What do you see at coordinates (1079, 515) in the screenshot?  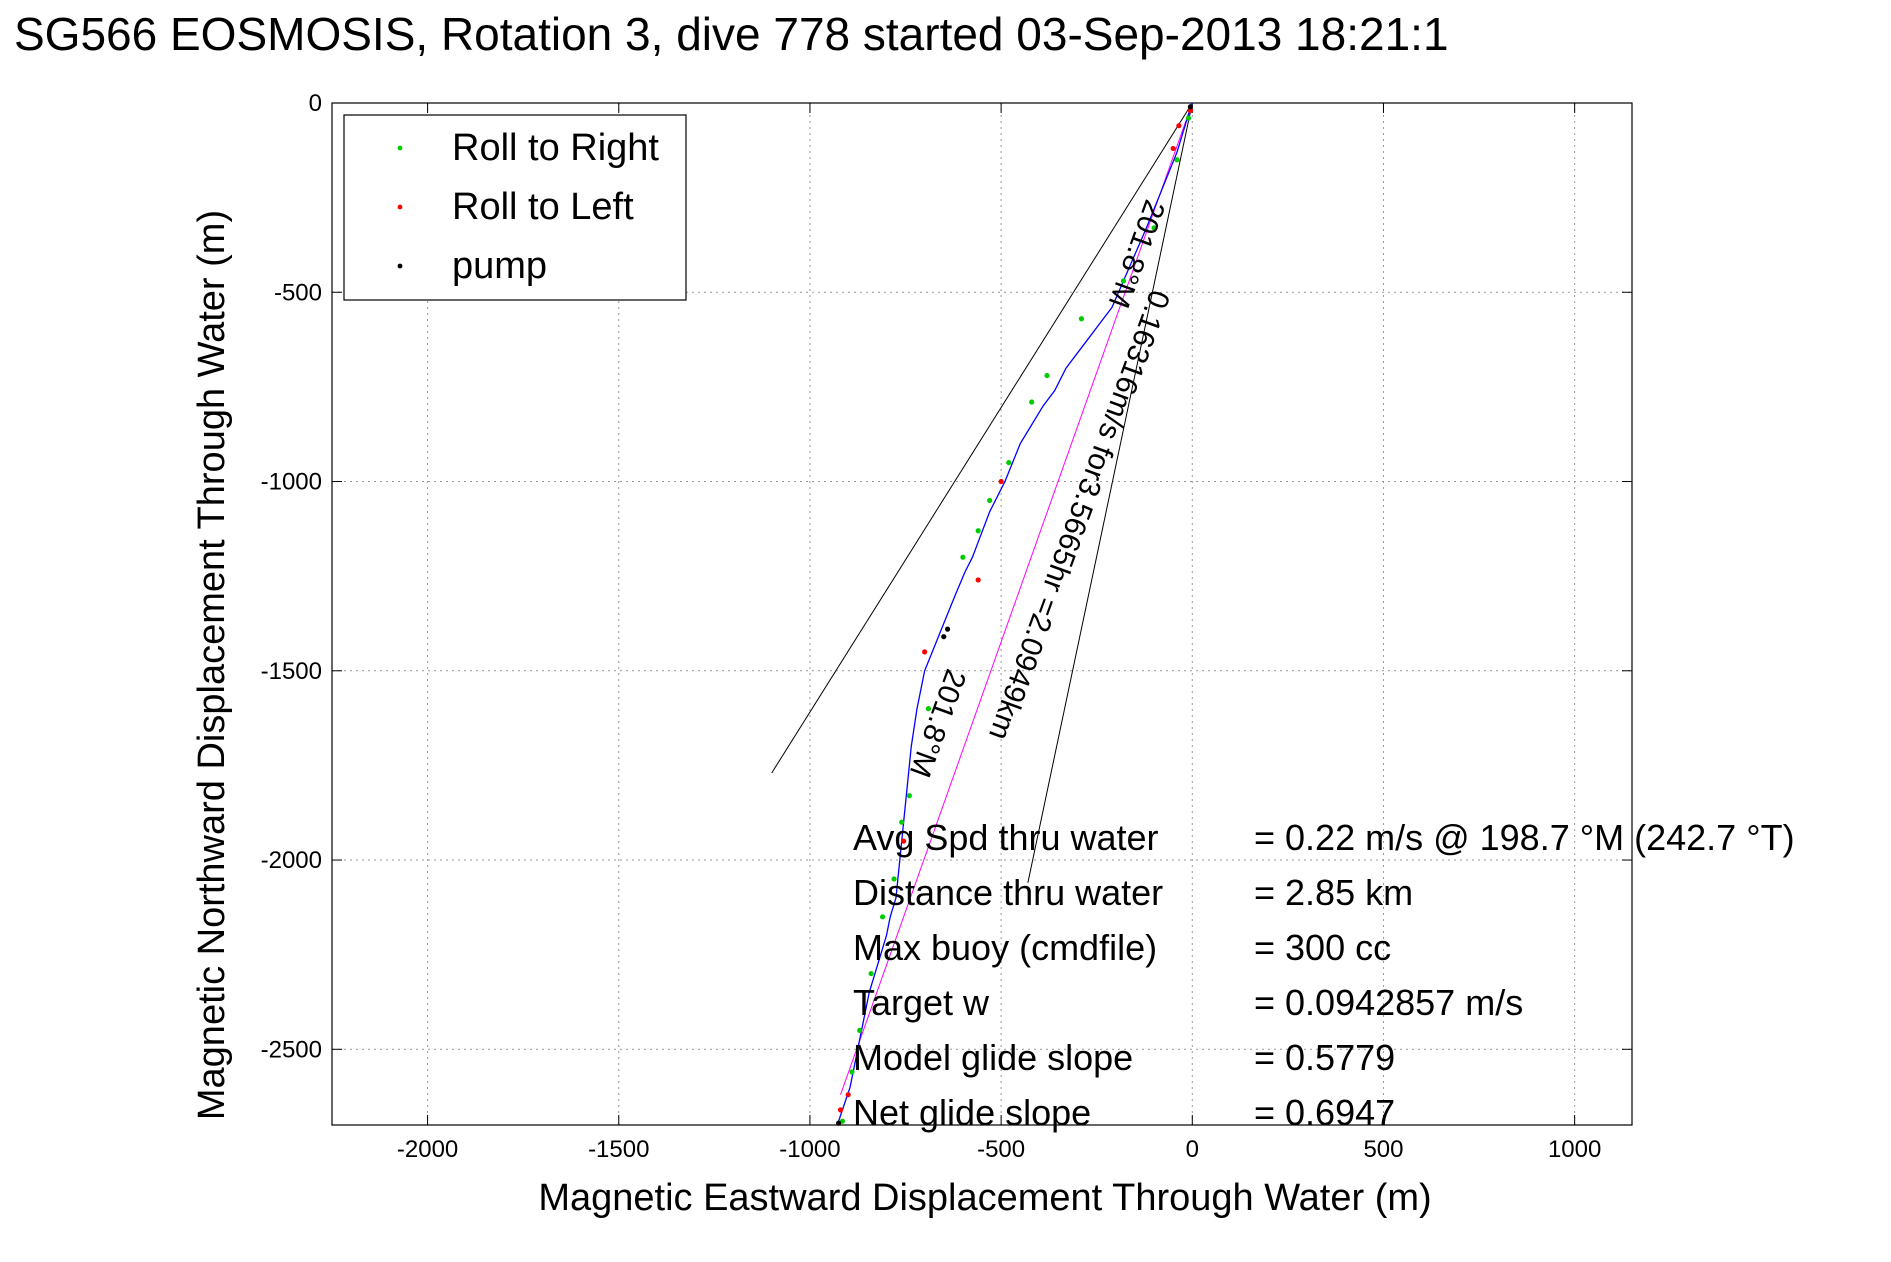 I see `track-annotation: 0.16316m/s for3.5665hr =2.0949km` at bounding box center [1079, 515].